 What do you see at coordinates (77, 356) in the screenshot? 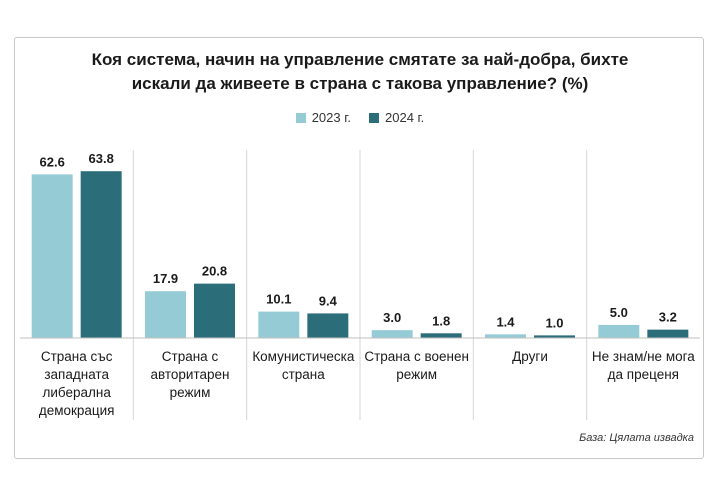
I see `category-label: Страна със` at bounding box center [77, 356].